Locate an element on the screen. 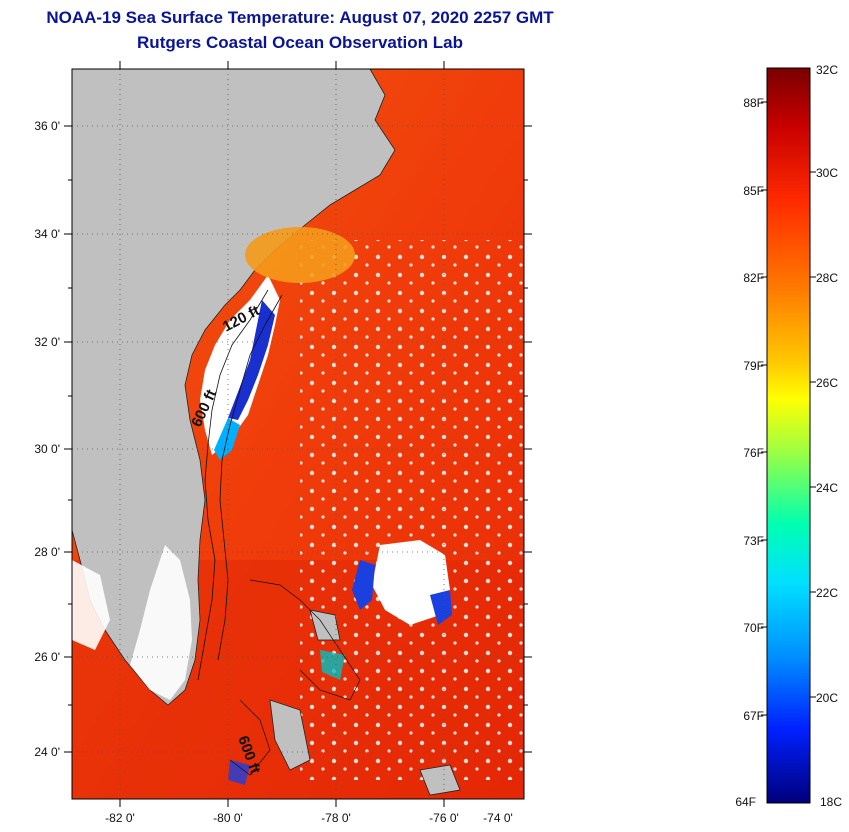  lon-label: -78 0' is located at coordinates (336, 818).